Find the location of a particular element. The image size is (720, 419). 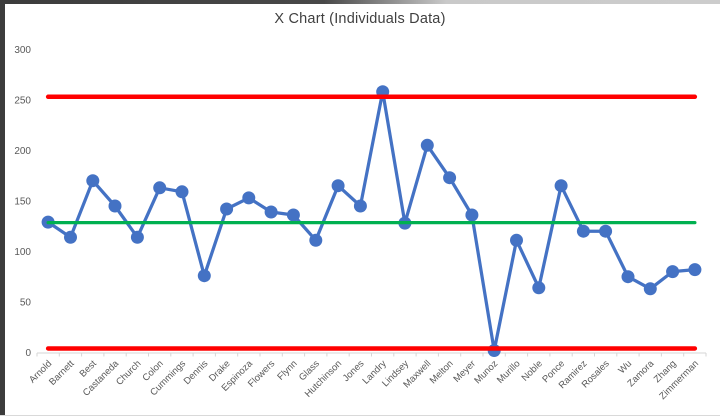

data-point-zhang is located at coordinates (673, 272).